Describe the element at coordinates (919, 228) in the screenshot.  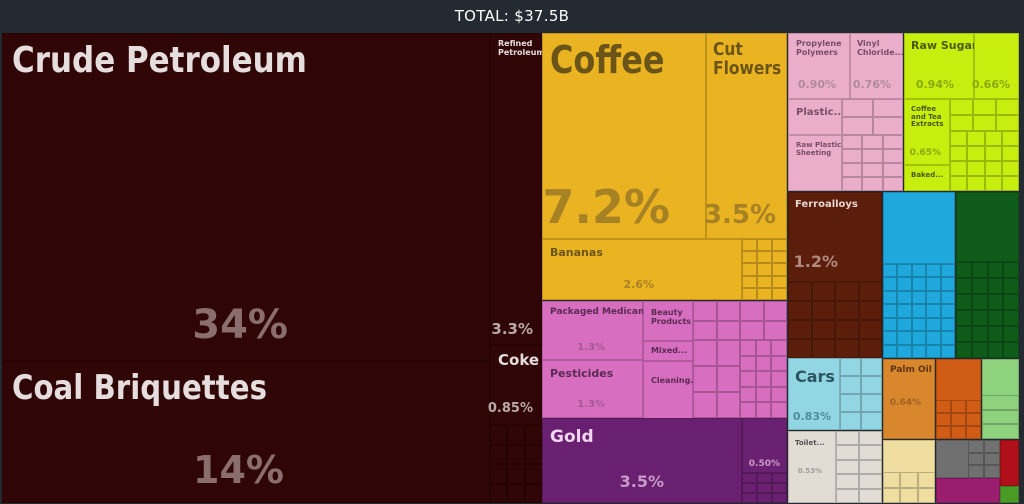
I see `tile-machines` at that location.